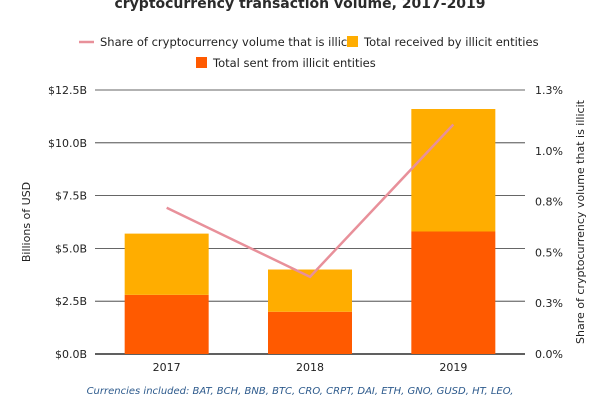 This screenshot has width=600, height=400. I want to click on bar-sent-2018, so click(310, 332).